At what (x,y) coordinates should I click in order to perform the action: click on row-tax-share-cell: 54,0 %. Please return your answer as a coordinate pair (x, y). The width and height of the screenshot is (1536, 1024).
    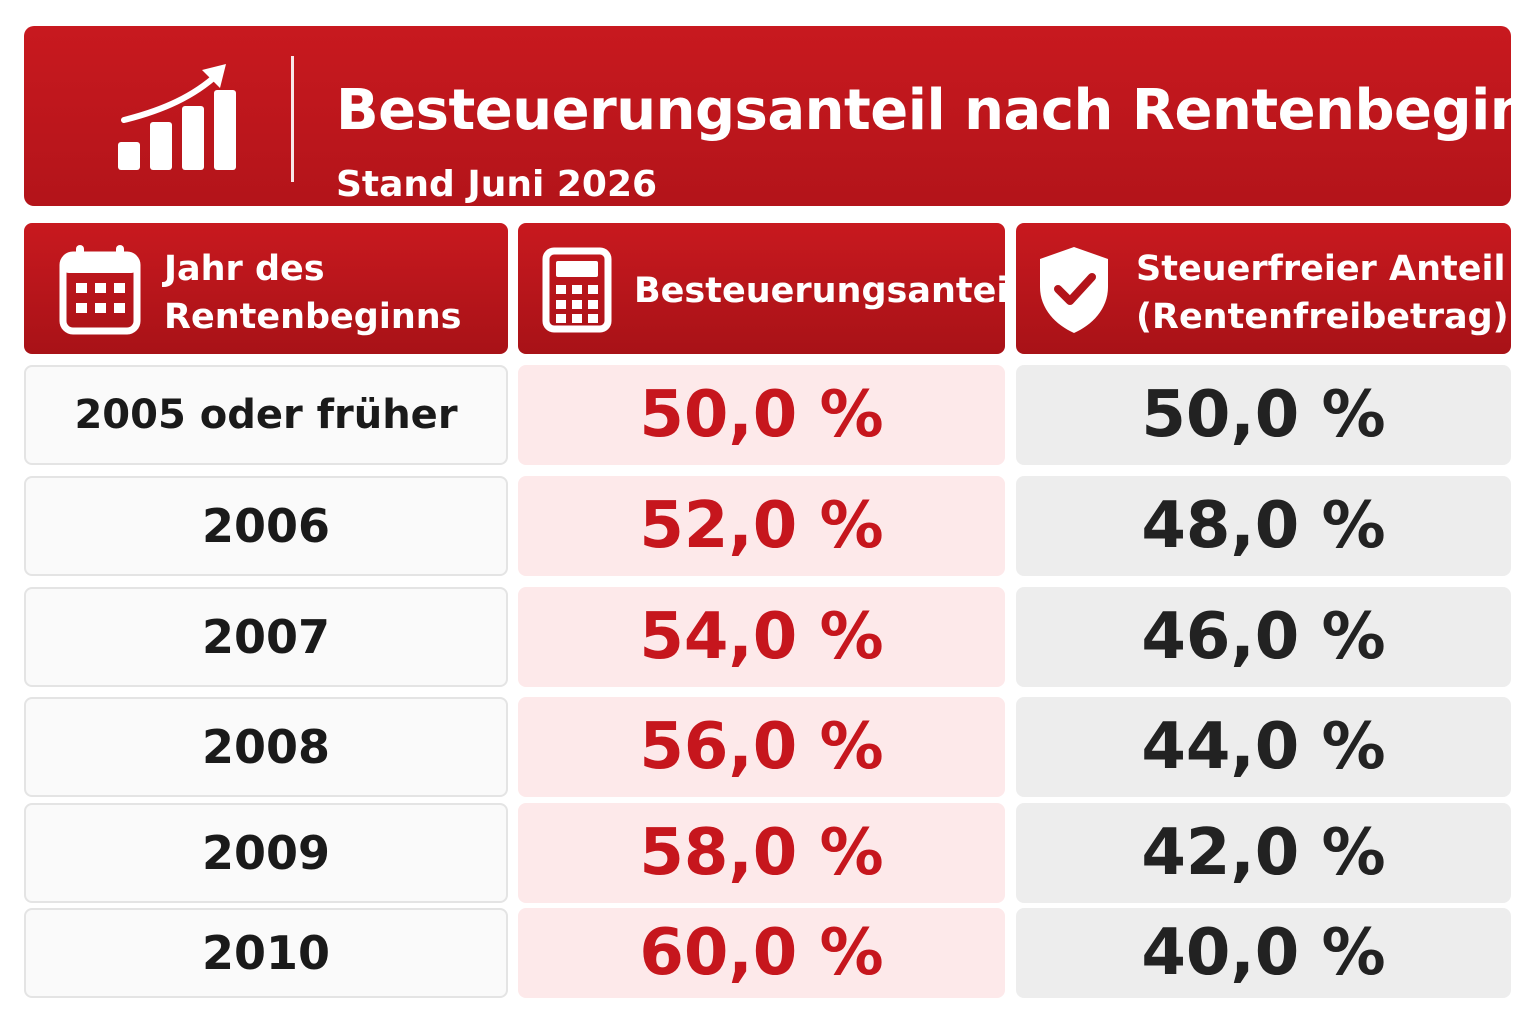
    Looking at the image, I should click on (761, 637).